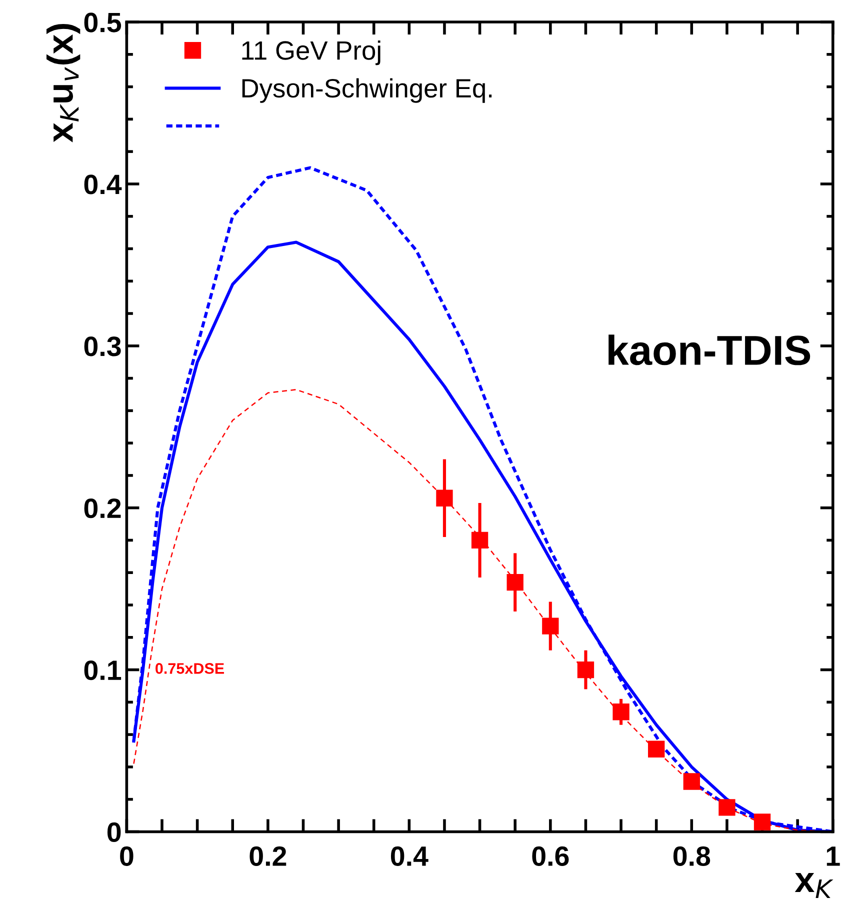 Image resolution: width=856 pixels, height=917 pixels. I want to click on x-tick-label: 1, so click(833, 856).